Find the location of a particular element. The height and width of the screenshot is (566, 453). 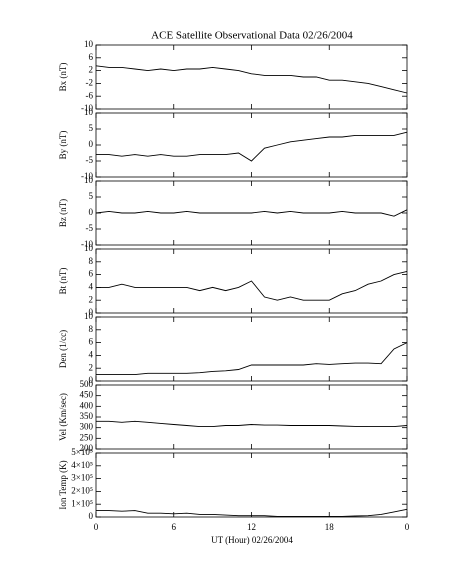

y-tick-label: 4×10⁵ is located at coordinates (82, 465).